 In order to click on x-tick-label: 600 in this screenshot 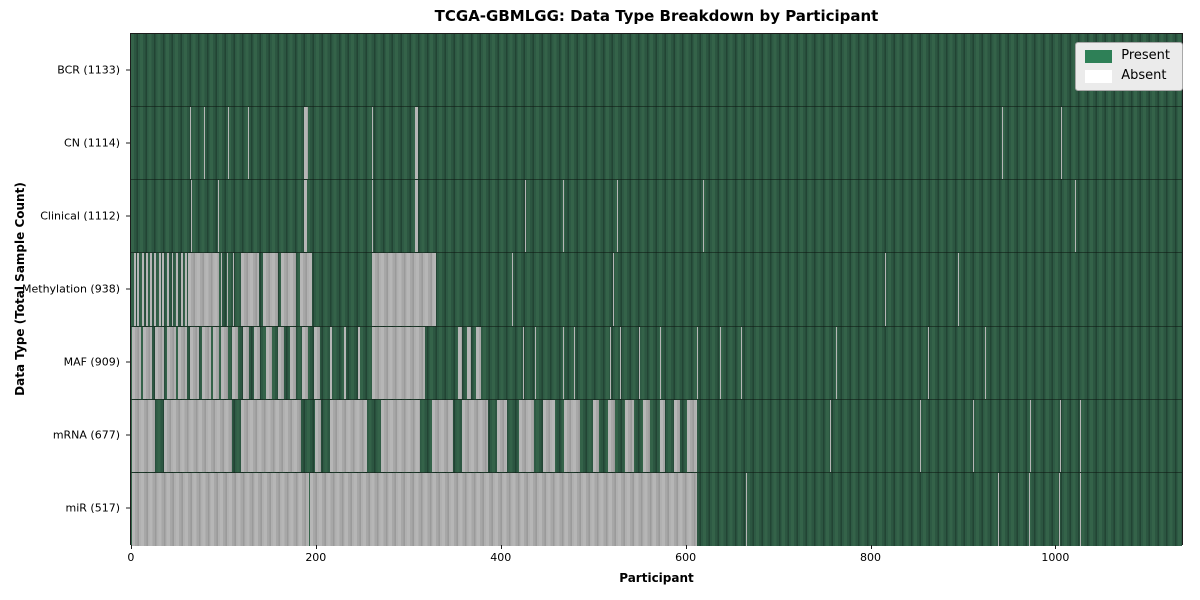, I will do `click(686, 557)`.